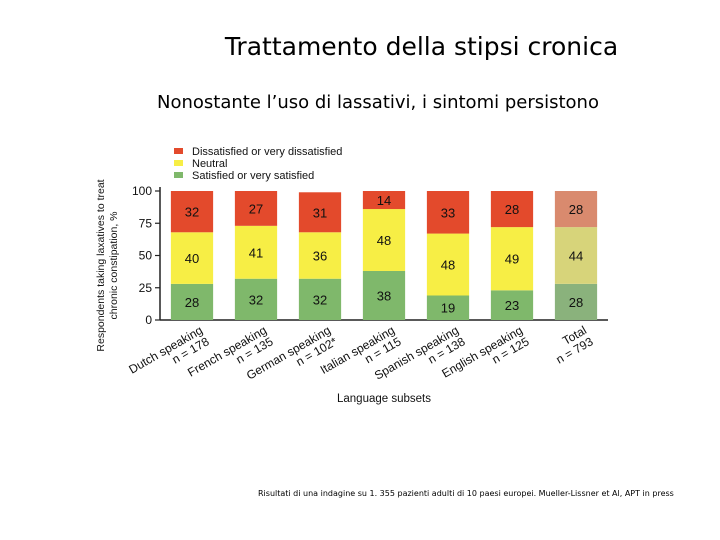  I want to click on data-label: 38, so click(384, 295).